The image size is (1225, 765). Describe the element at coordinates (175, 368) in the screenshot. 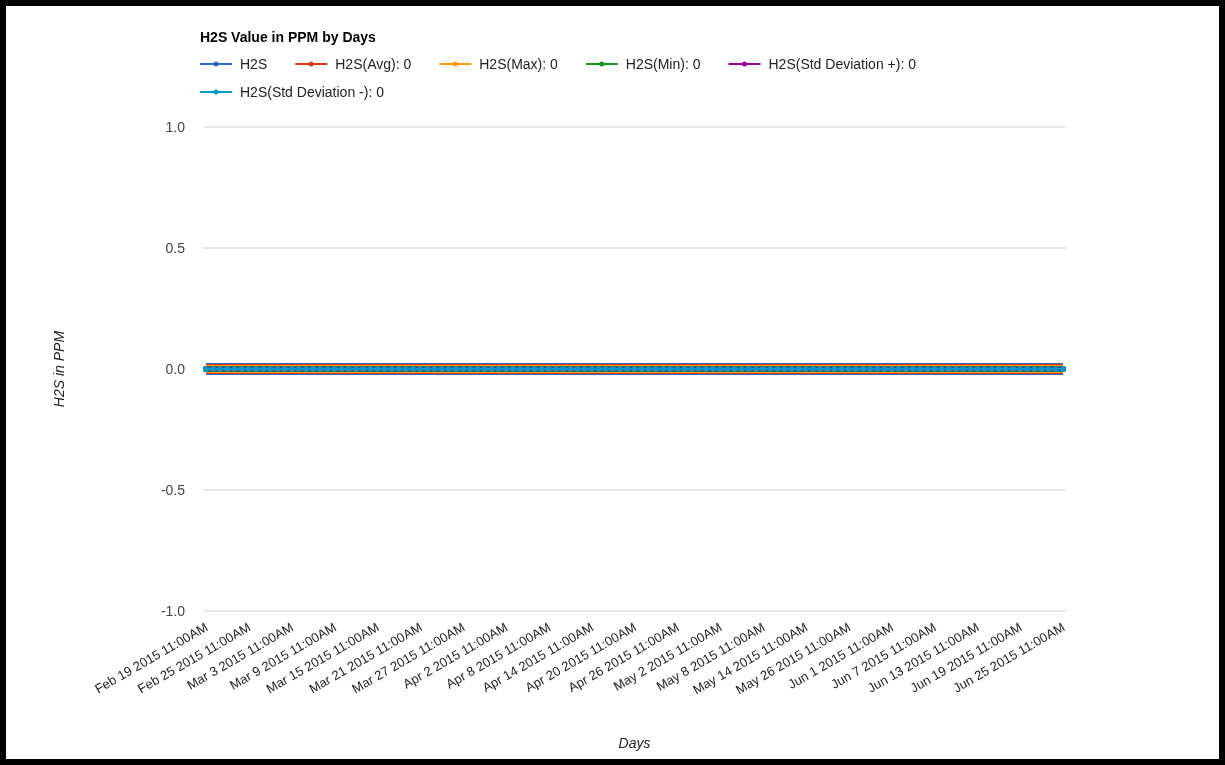

I see `y-tick-label: 0.0` at that location.